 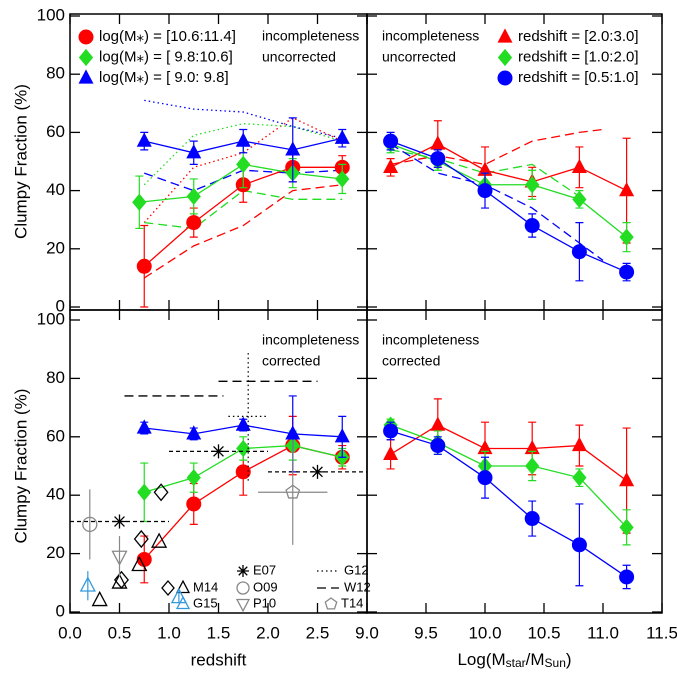 What do you see at coordinates (356, 569) in the screenshot?
I see `ref-legend-label: G12` at bounding box center [356, 569].